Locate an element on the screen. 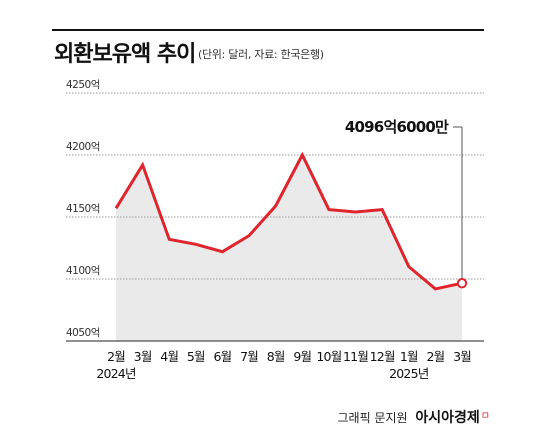 Image resolution: width=550 pixels, height=440 pixels. x-tick-label: 8월 is located at coordinates (276, 356).